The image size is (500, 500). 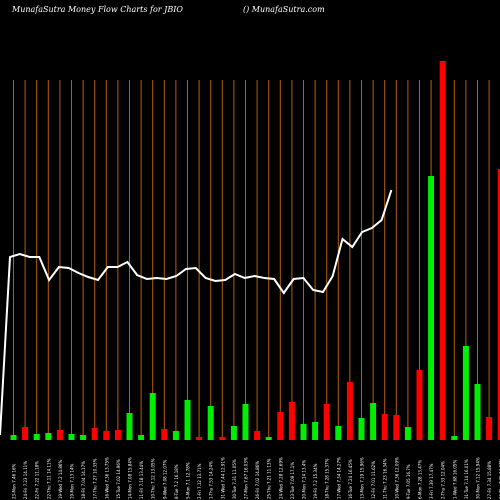 What do you see at coordinates (373, 480) in the screenshot?
I see `x-tick-label: 12-Fri 7.01 11.62%` at bounding box center [373, 480].